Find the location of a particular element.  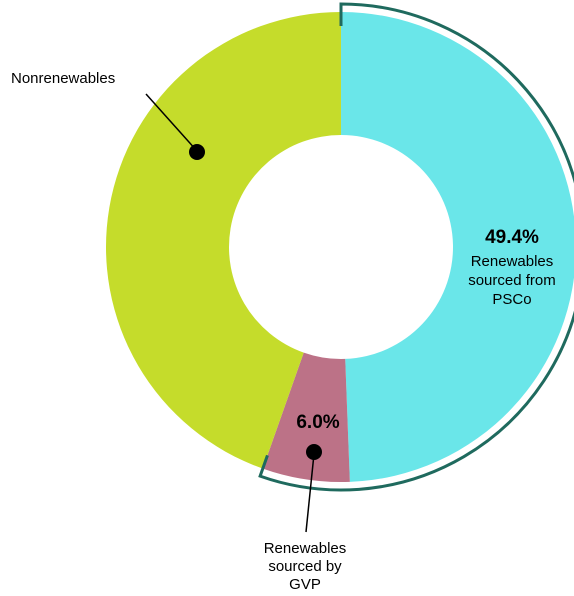

slice-renewables-sourced-by-gvp is located at coordinates (306, 417).